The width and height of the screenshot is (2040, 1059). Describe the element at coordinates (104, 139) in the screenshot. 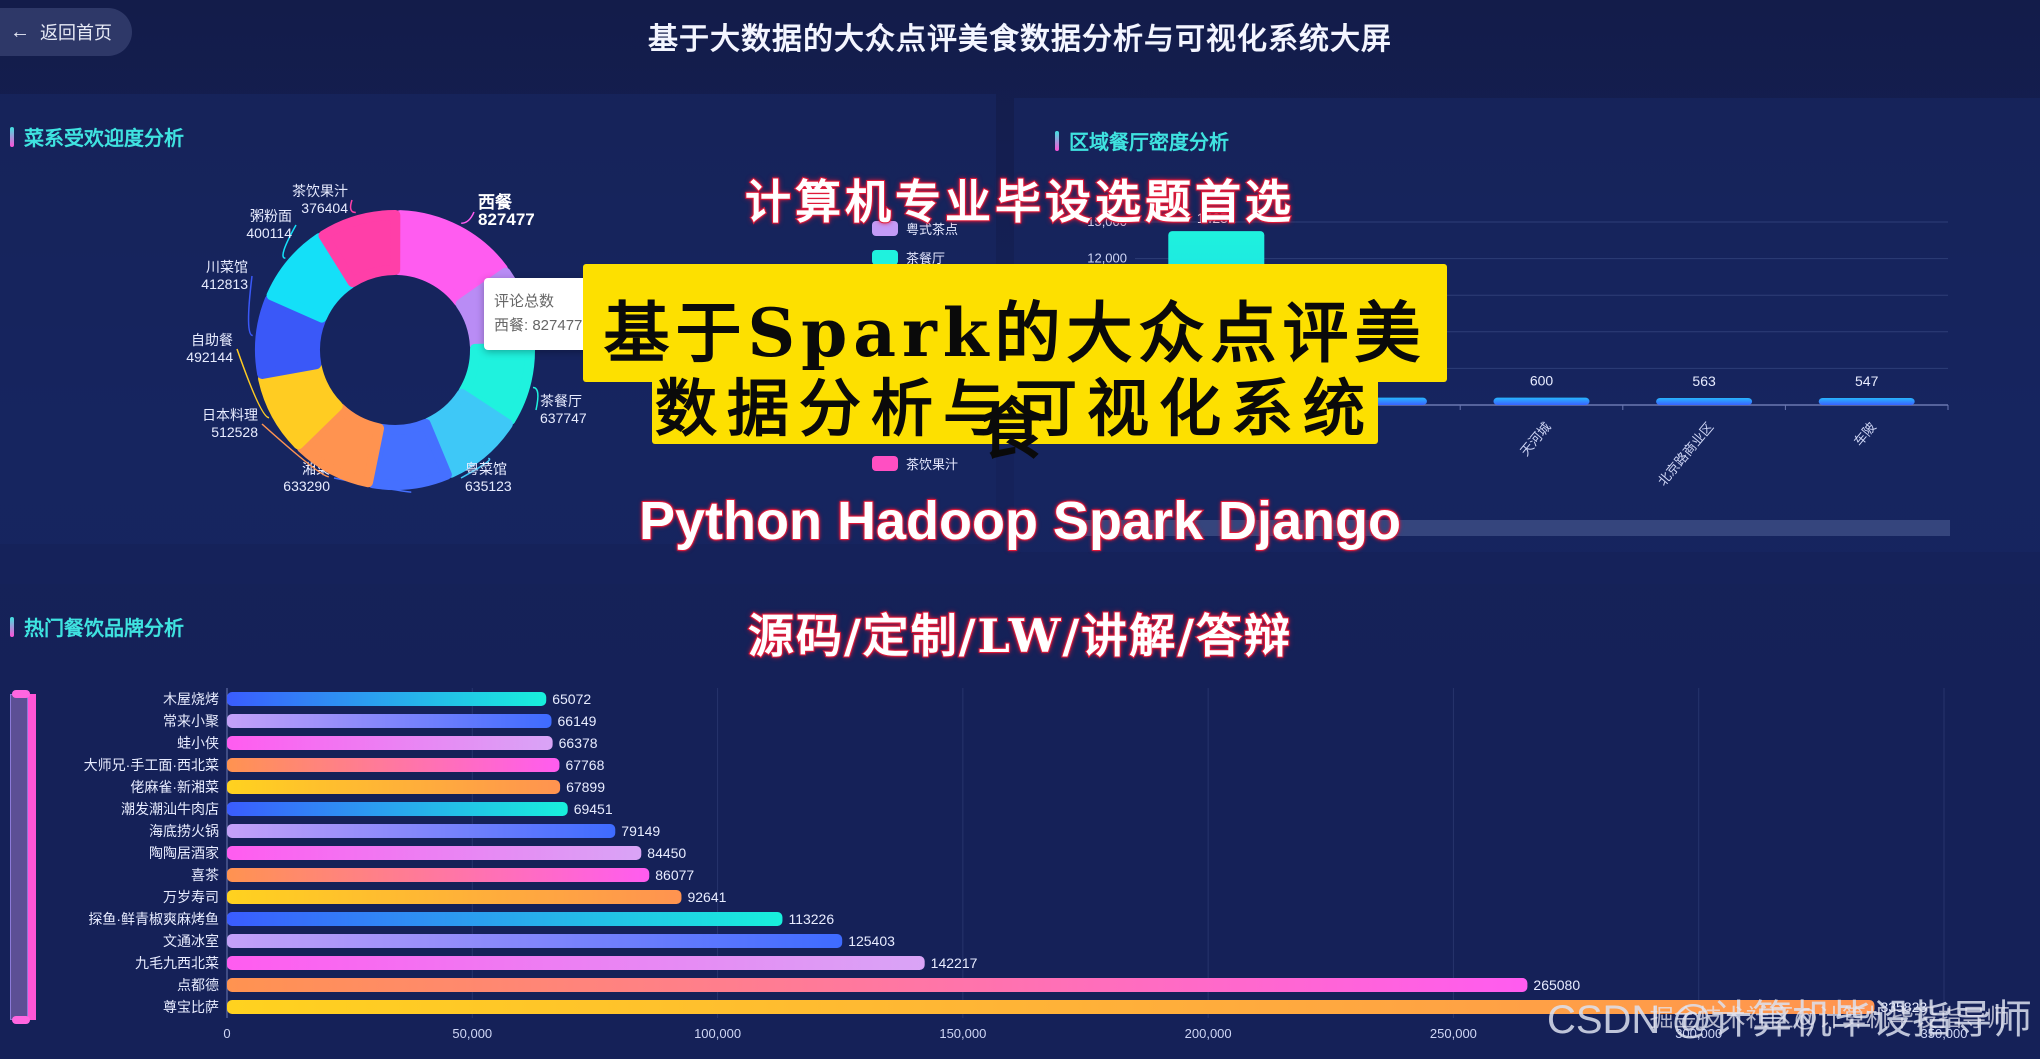

I see `cuisine-panel-title-text: 菜系受欢迎度分析` at that location.